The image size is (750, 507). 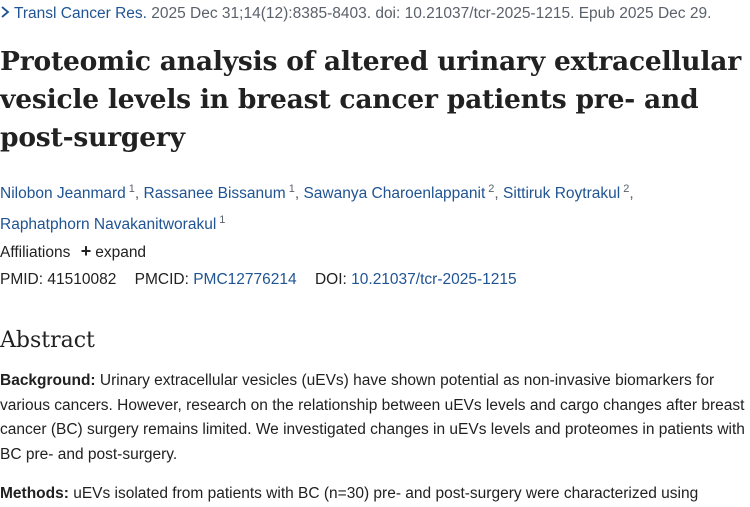 I want to click on pmid-value: 41510082, so click(x=82, y=279).